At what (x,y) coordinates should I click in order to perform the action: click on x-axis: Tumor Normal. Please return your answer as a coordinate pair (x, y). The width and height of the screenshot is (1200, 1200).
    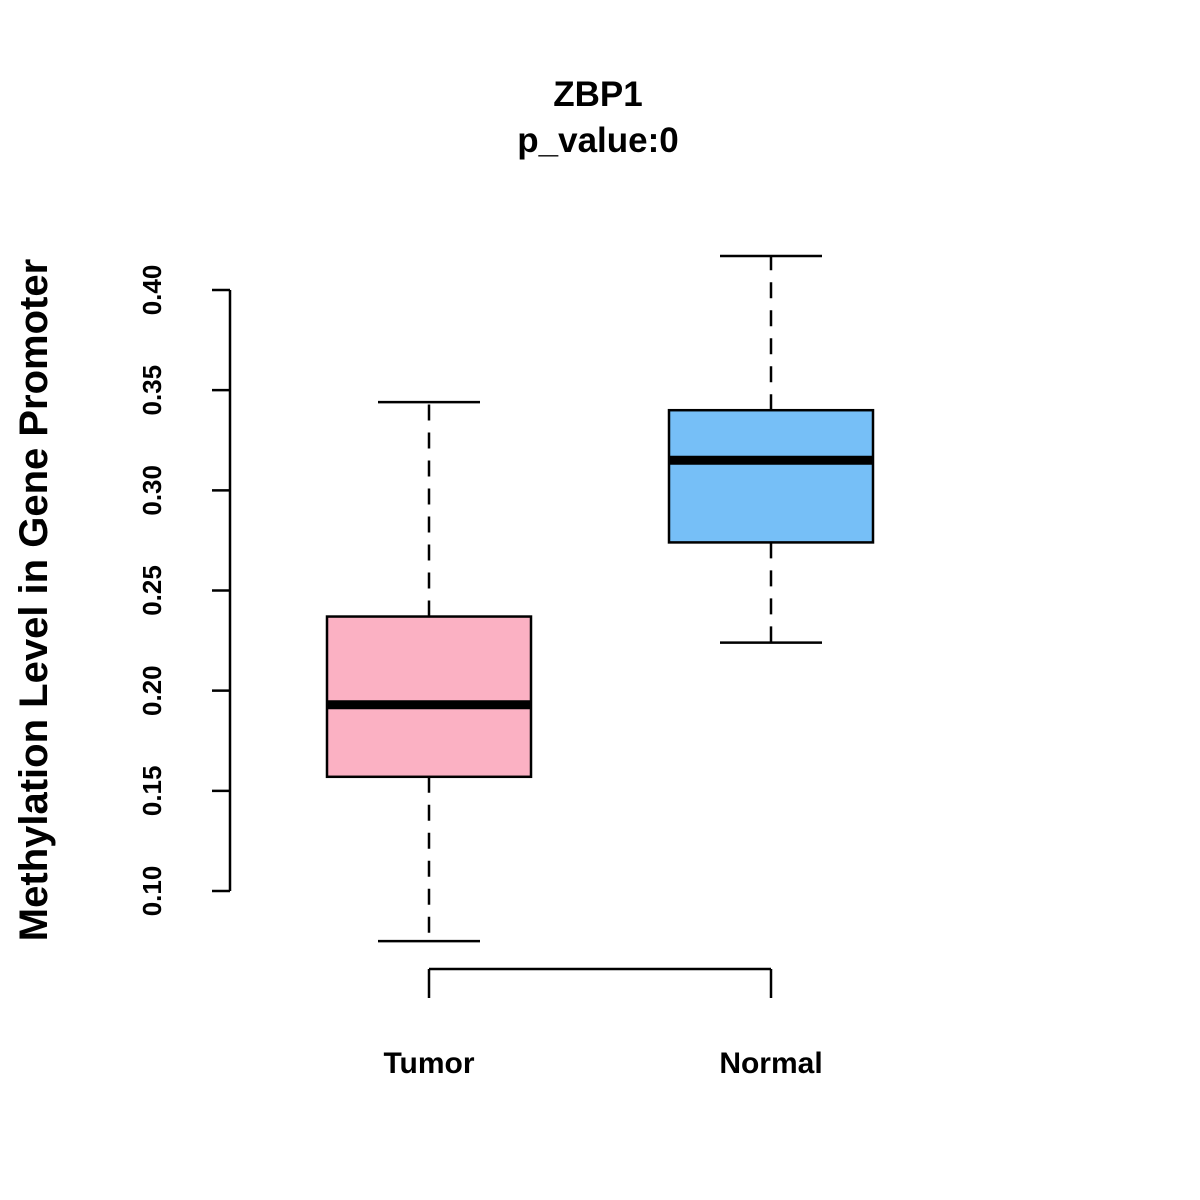
    Looking at the image, I should click on (603, 1023).